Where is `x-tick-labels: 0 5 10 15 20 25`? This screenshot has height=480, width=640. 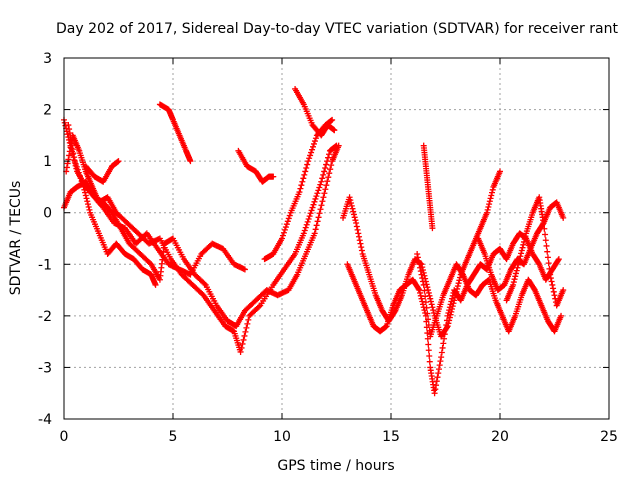 x-tick-labels: 0 5 10 15 20 25 is located at coordinates (339, 437).